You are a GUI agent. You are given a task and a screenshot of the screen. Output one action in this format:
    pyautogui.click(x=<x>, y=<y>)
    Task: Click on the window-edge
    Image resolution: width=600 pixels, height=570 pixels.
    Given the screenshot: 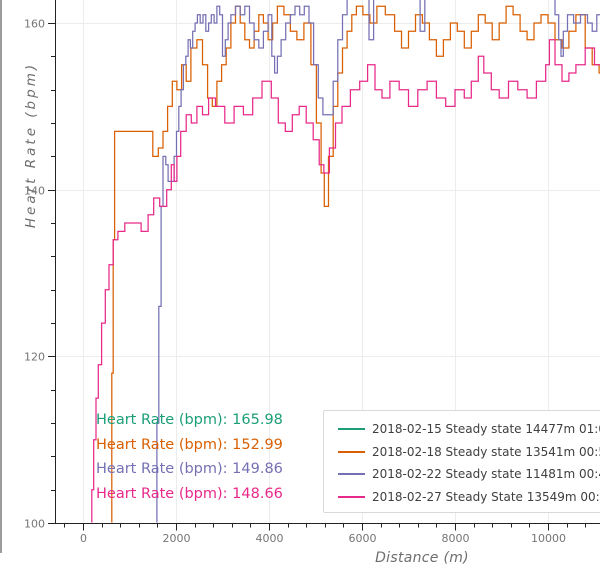 What is the action you would take?
    pyautogui.click(x=1, y=276)
    